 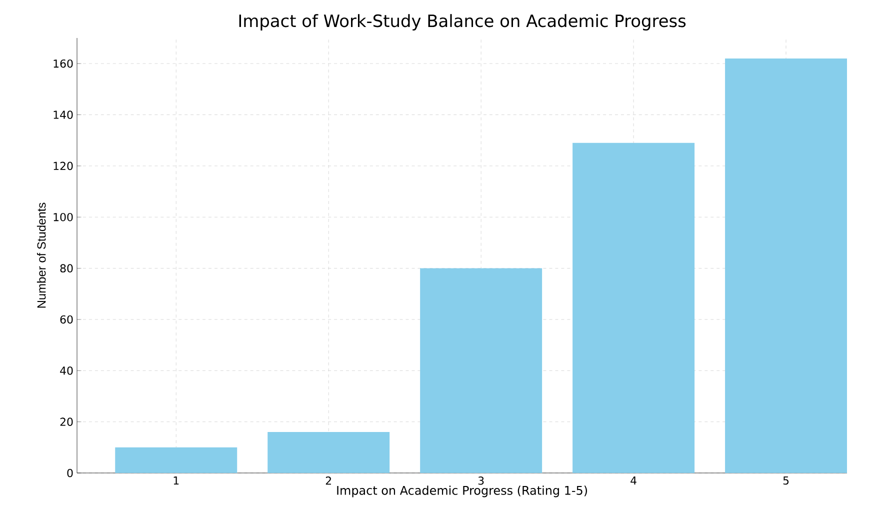 I want to click on y-tick-label: 40, so click(x=66, y=370).